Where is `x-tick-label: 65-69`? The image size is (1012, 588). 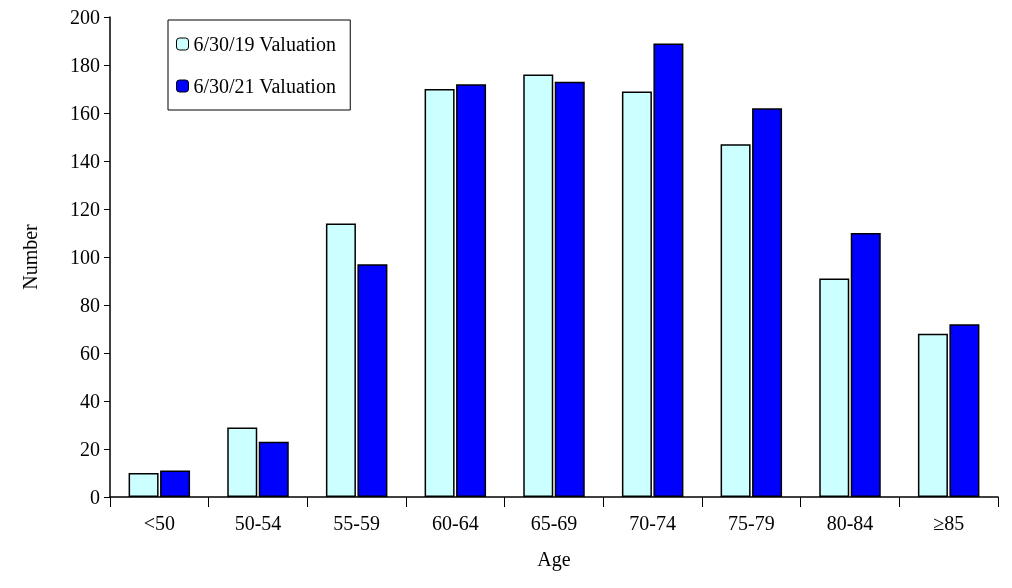
x-tick-label: 65-69 is located at coordinates (554, 523).